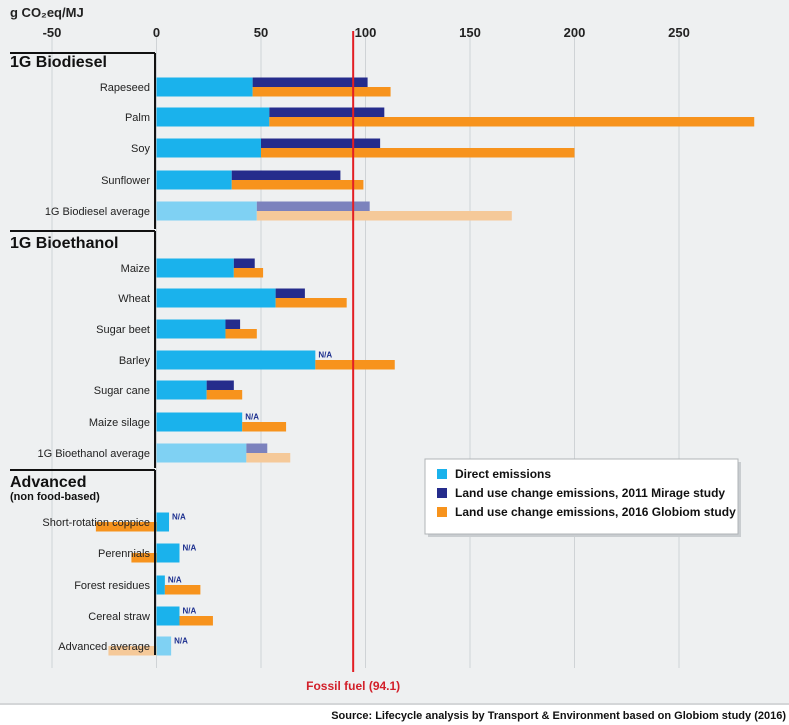 The height and width of the screenshot is (725, 789). What do you see at coordinates (123, 330) in the screenshot?
I see `category-label: Sugar beet` at bounding box center [123, 330].